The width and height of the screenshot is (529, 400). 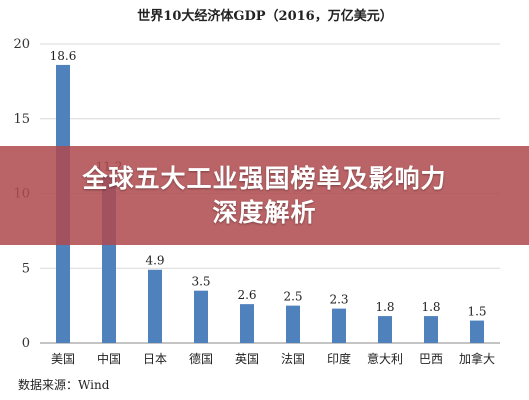 I want to click on x-tick-label: 巴西, so click(x=431, y=359).